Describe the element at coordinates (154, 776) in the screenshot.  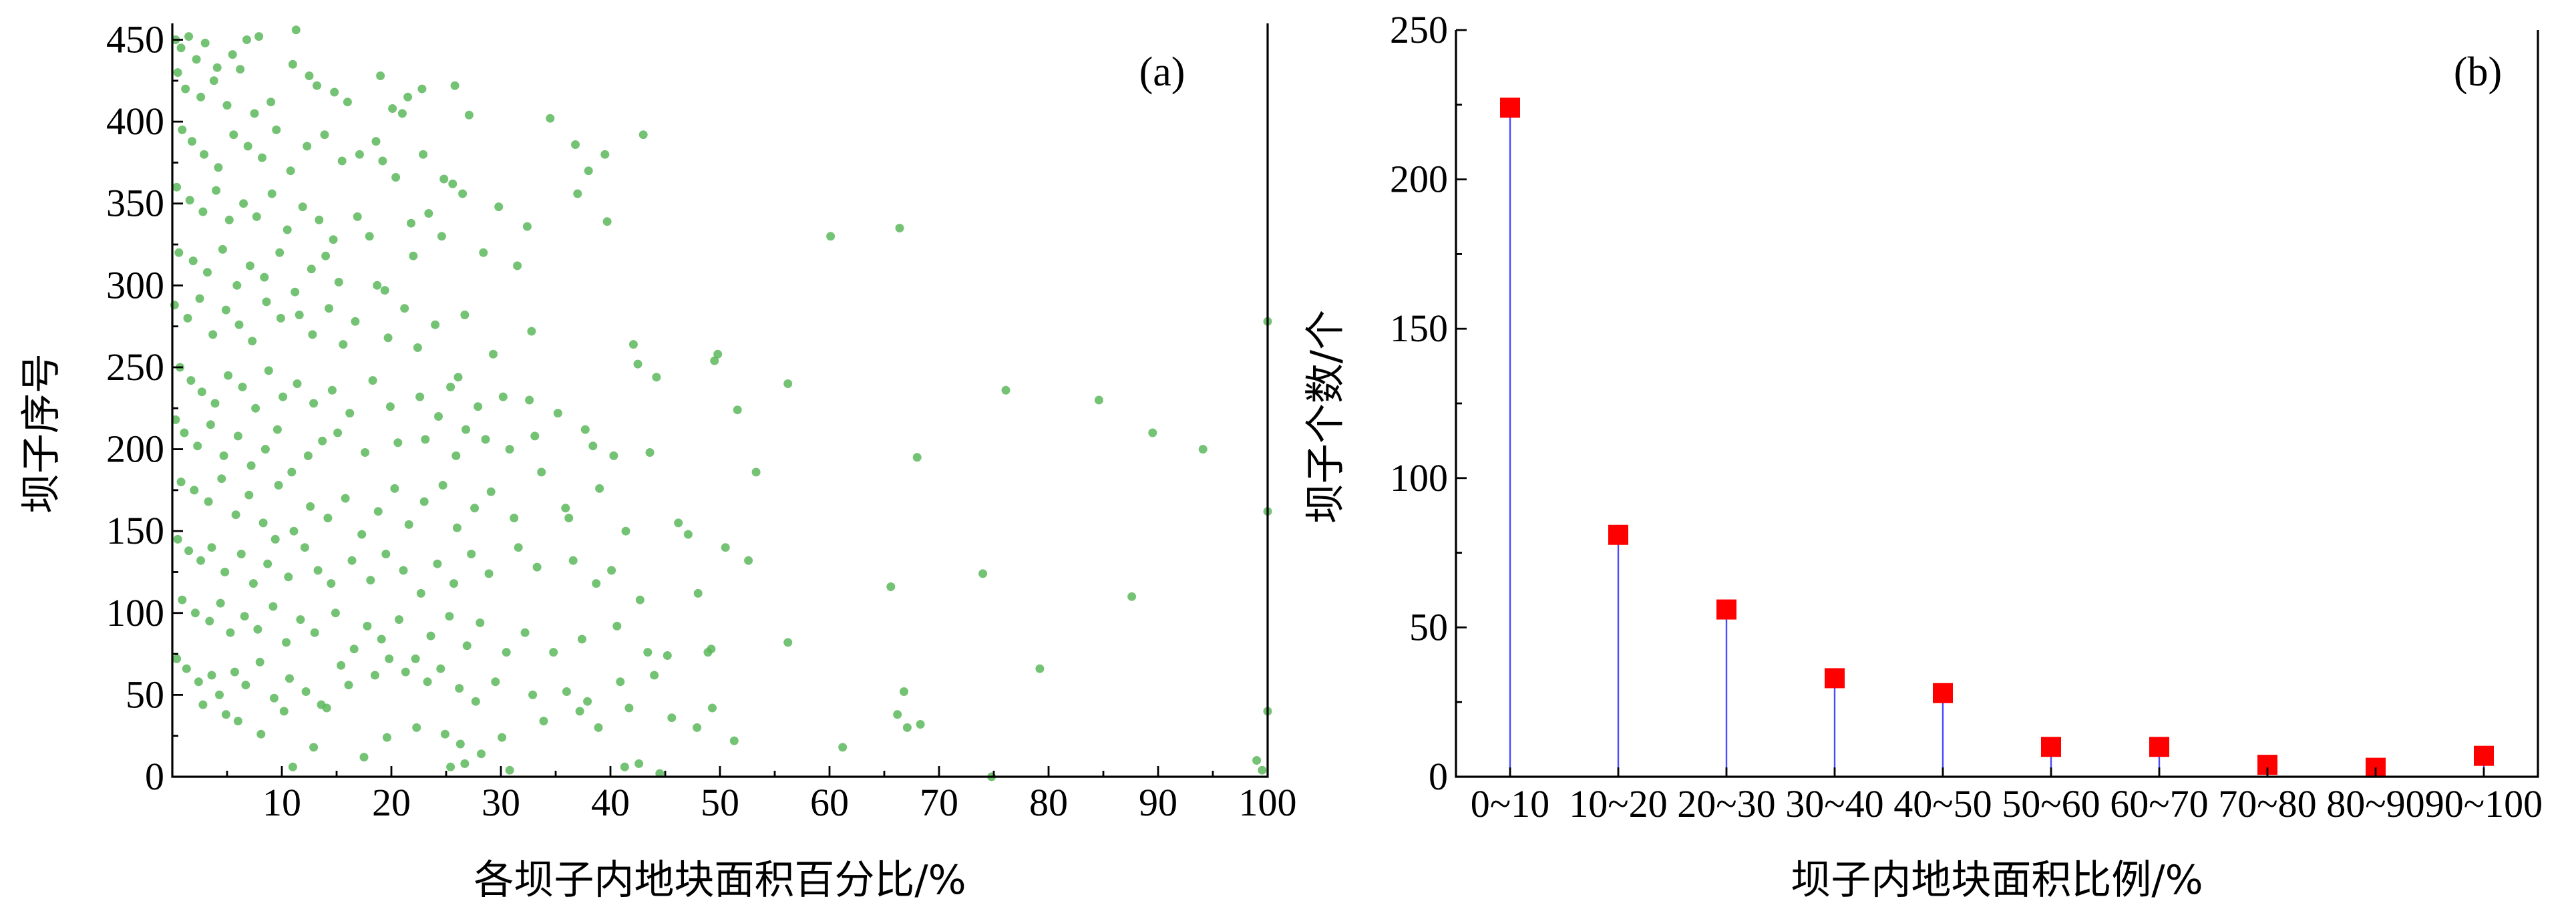
I see `scatter-y-tick-label: 0` at that location.